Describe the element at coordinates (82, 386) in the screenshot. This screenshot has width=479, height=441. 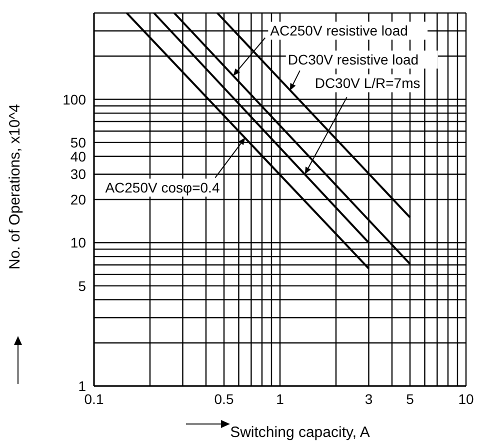
I see `y-tick-label: 1` at that location.